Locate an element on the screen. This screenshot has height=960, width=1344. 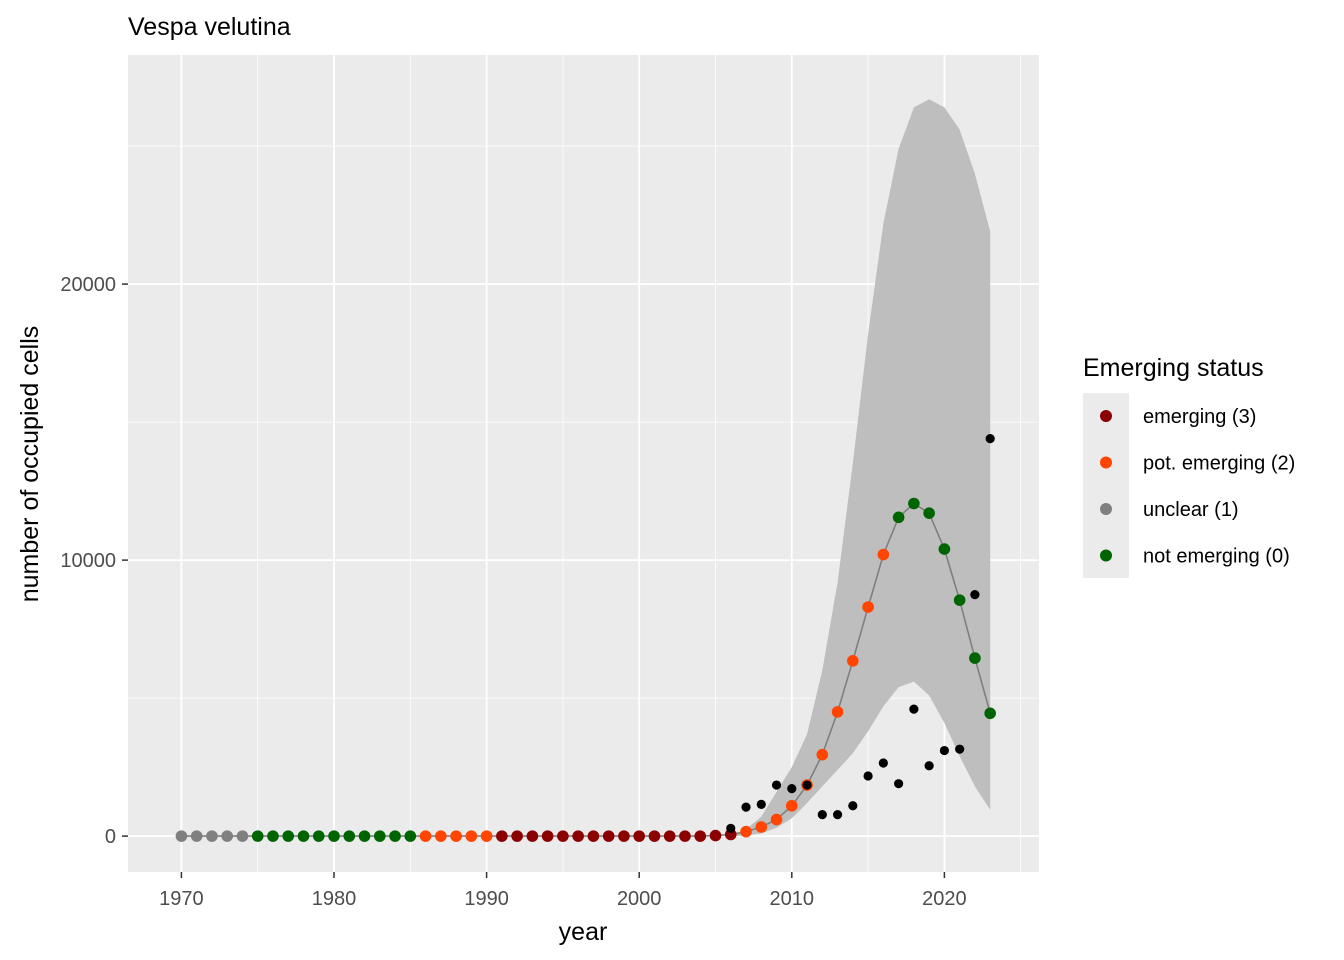
legend-label: pot. emerging (2) is located at coordinates (1219, 464).